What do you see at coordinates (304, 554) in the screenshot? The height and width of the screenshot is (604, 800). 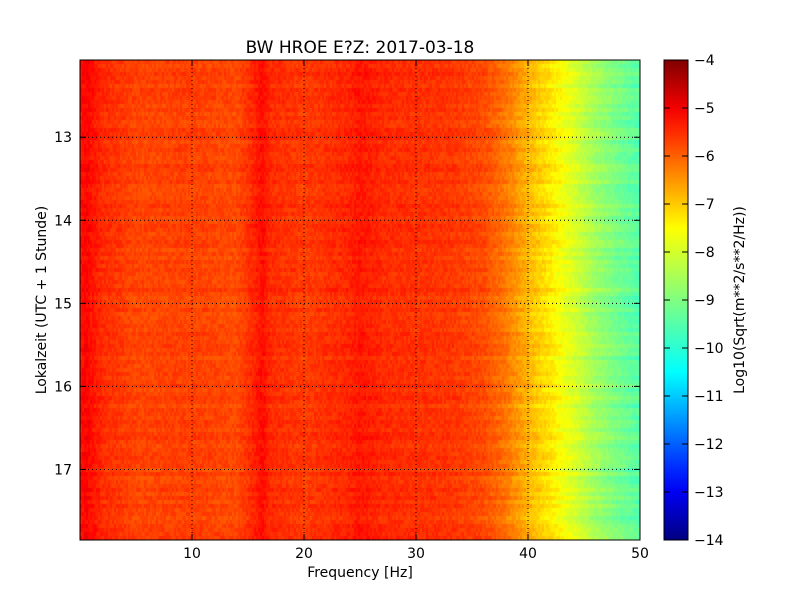 I see `x-tick-label: 20` at bounding box center [304, 554].